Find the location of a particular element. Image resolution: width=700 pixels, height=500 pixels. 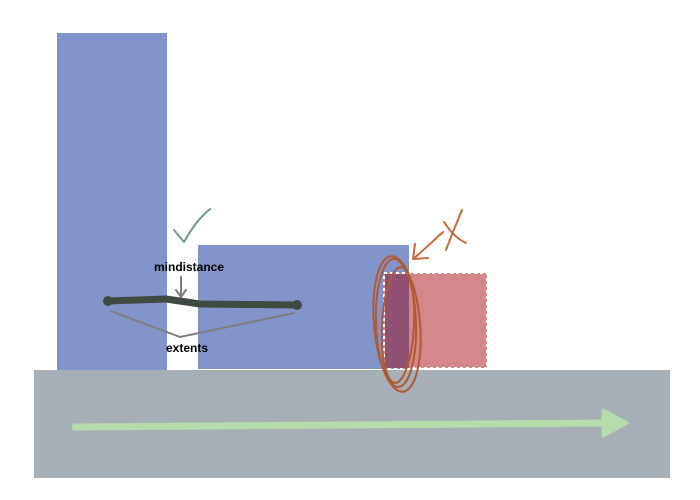

collision-pointer-arrow is located at coordinates (428, 245).